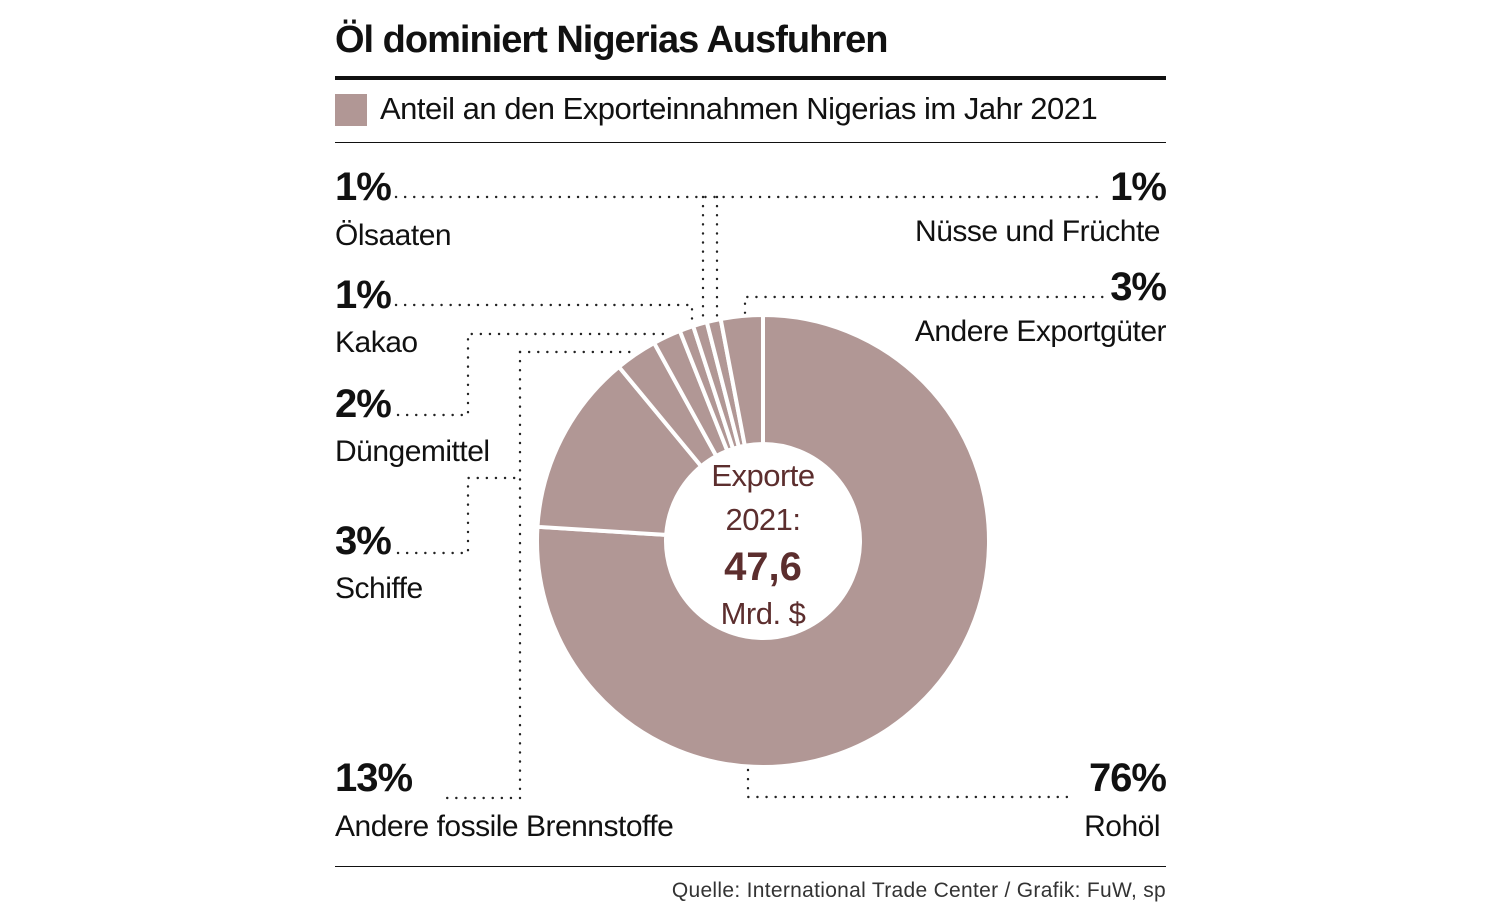  Describe the element at coordinates (363, 541) in the screenshot. I see `pct-schiffe: 3%` at that location.